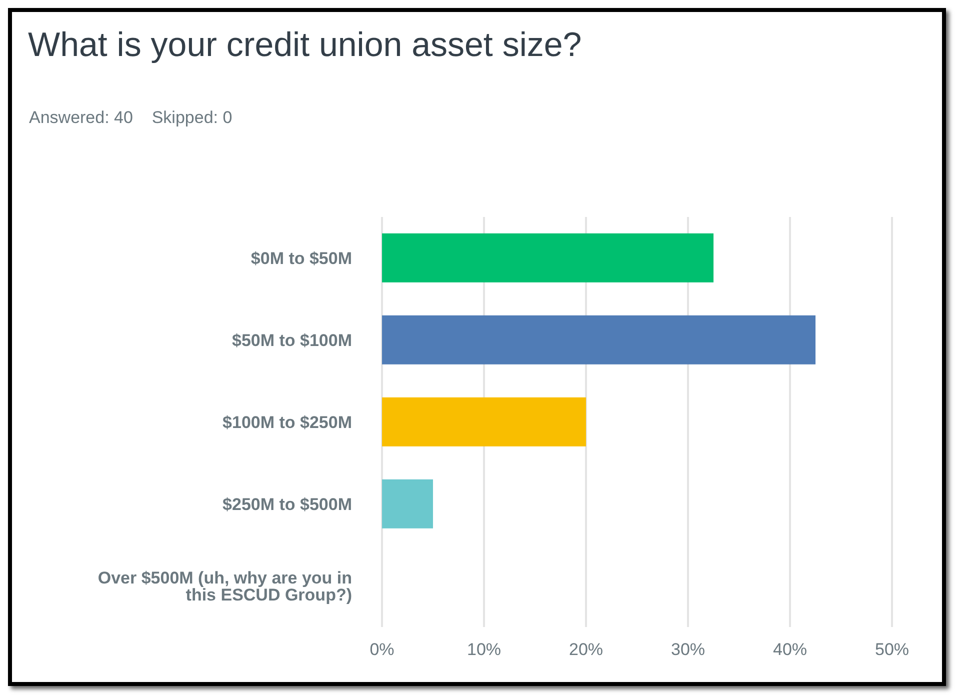 The height and width of the screenshot is (700, 960). Describe the element at coordinates (688, 650) in the screenshot. I see `x-tick-label: 30%` at that location.